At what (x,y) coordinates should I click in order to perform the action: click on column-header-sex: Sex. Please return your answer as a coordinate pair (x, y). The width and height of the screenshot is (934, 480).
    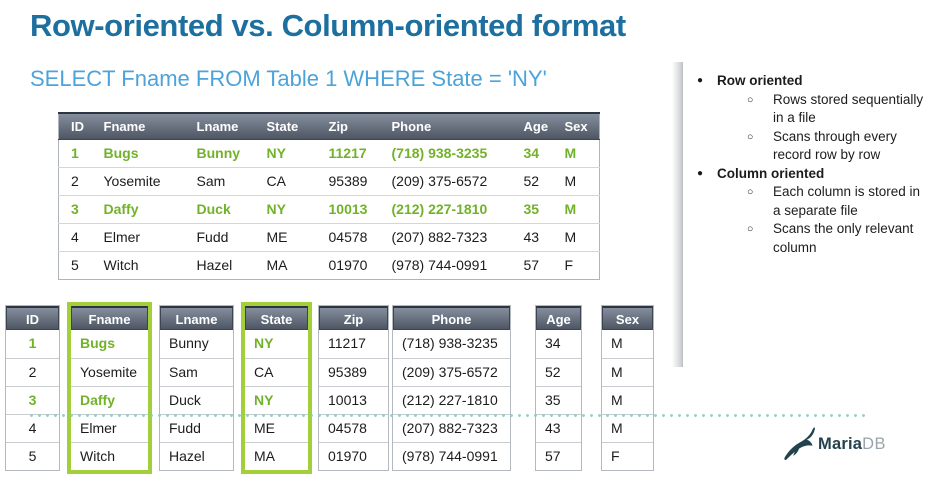
    Looking at the image, I should click on (576, 126).